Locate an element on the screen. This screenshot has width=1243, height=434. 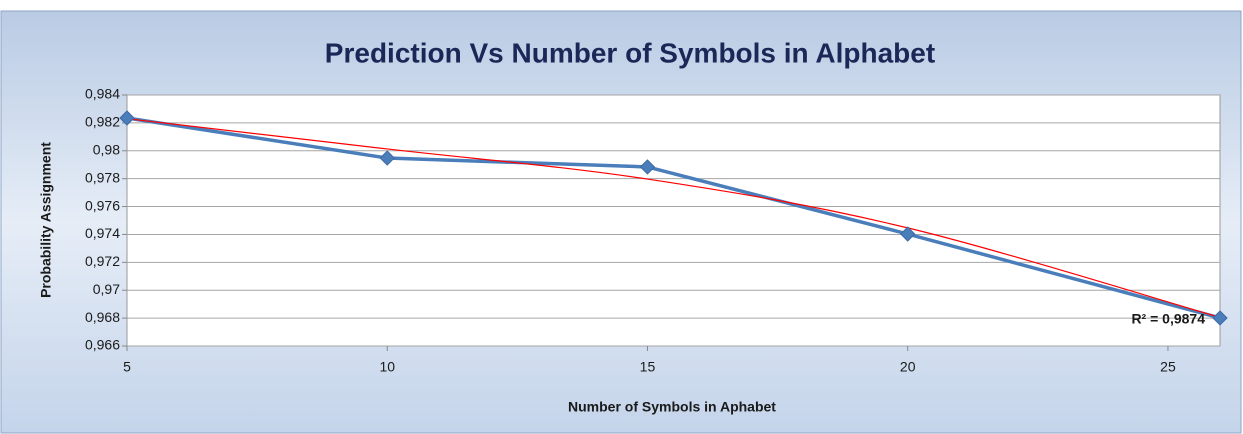
y-tick-label: 0,984 is located at coordinates (102, 94).